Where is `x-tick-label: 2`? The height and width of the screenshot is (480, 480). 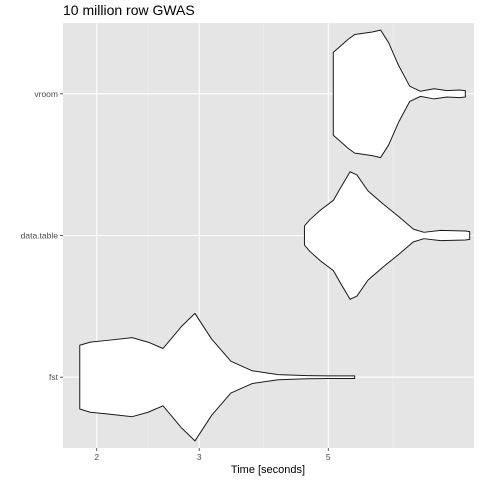
x-tick-label: 2 is located at coordinates (96, 457).